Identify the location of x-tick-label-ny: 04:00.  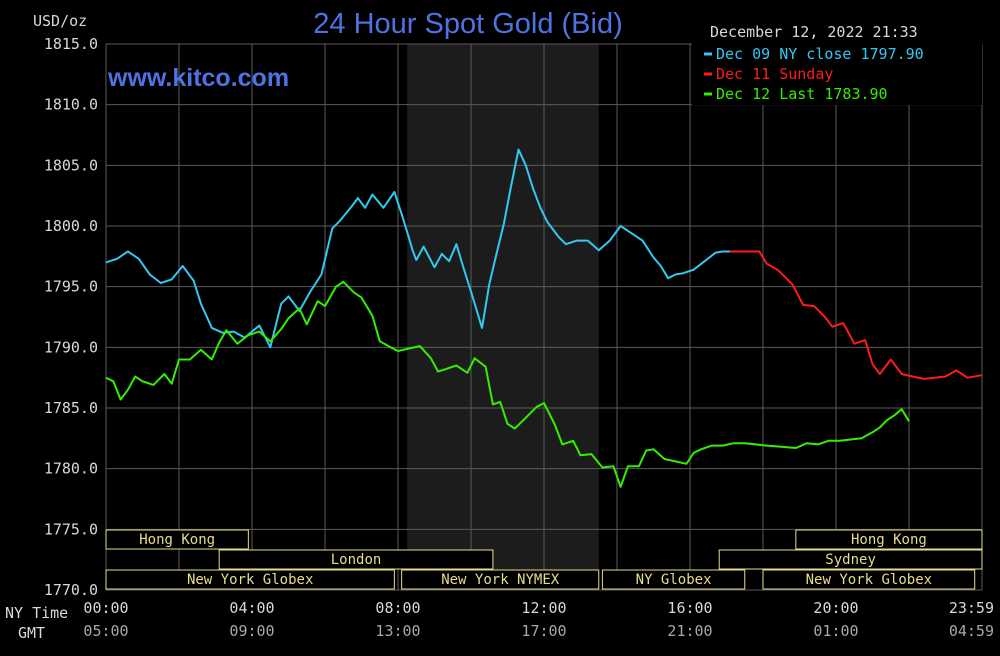
(251, 608).